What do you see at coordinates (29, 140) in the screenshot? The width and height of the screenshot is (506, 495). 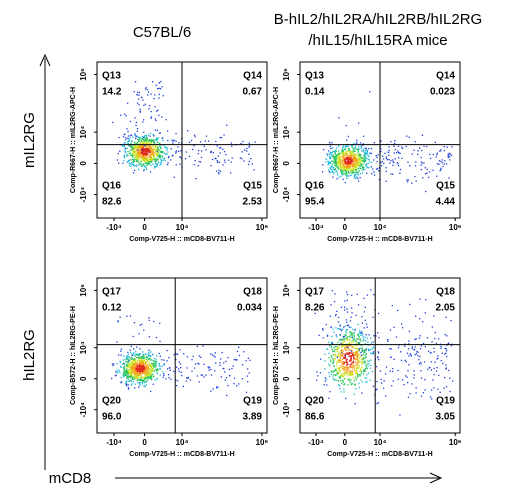 I see `row-label: mIL2RG` at bounding box center [29, 140].